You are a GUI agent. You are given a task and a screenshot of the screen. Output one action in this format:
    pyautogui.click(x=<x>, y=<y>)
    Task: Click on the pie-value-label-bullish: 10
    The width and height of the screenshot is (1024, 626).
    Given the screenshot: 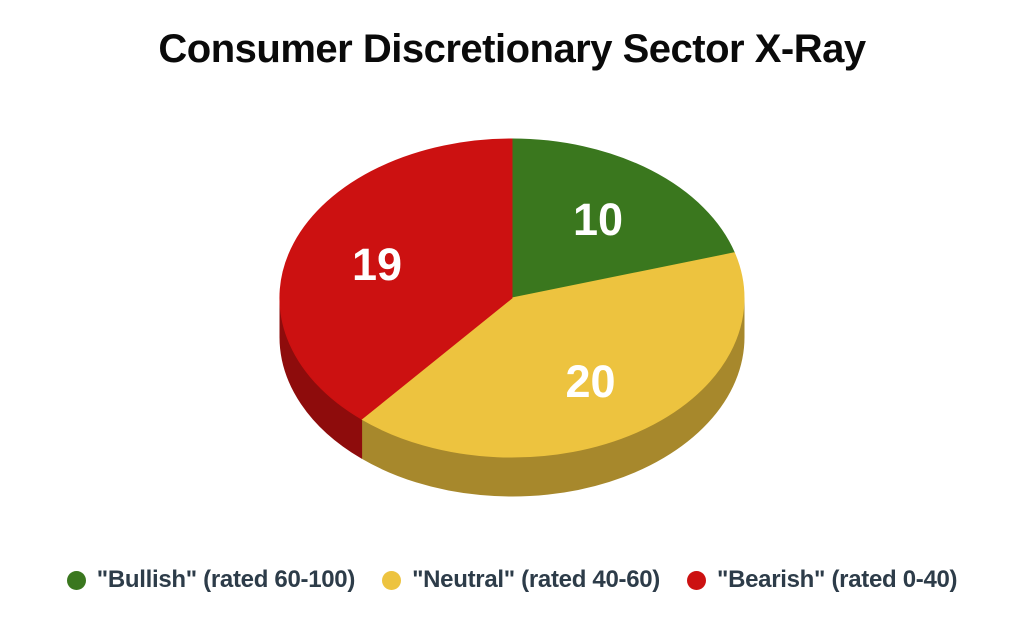 What is the action you would take?
    pyautogui.click(x=598, y=219)
    